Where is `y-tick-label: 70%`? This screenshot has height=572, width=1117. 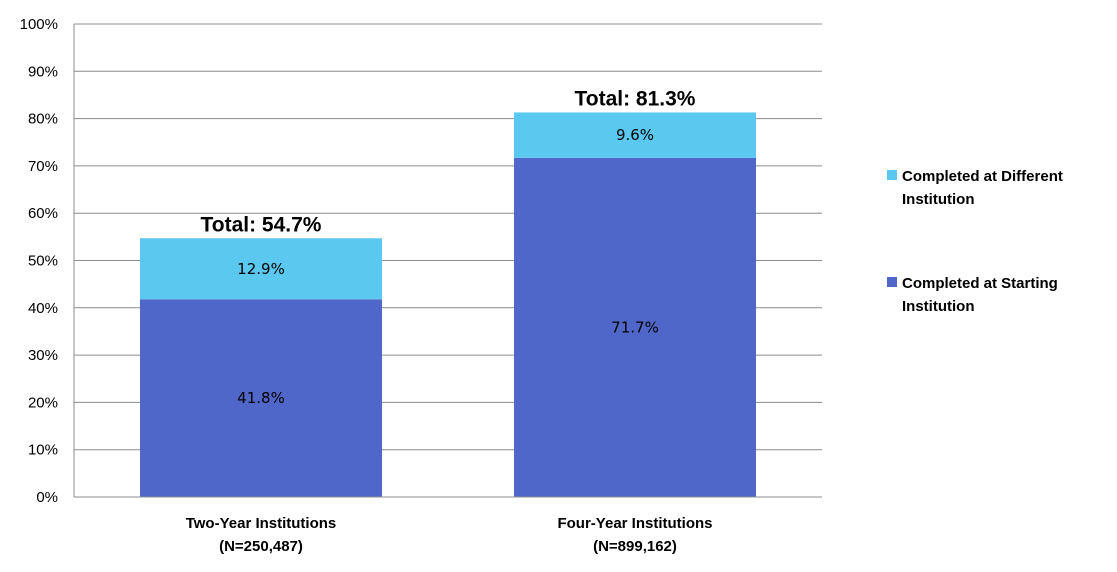 y-tick-label: 70% is located at coordinates (43, 166).